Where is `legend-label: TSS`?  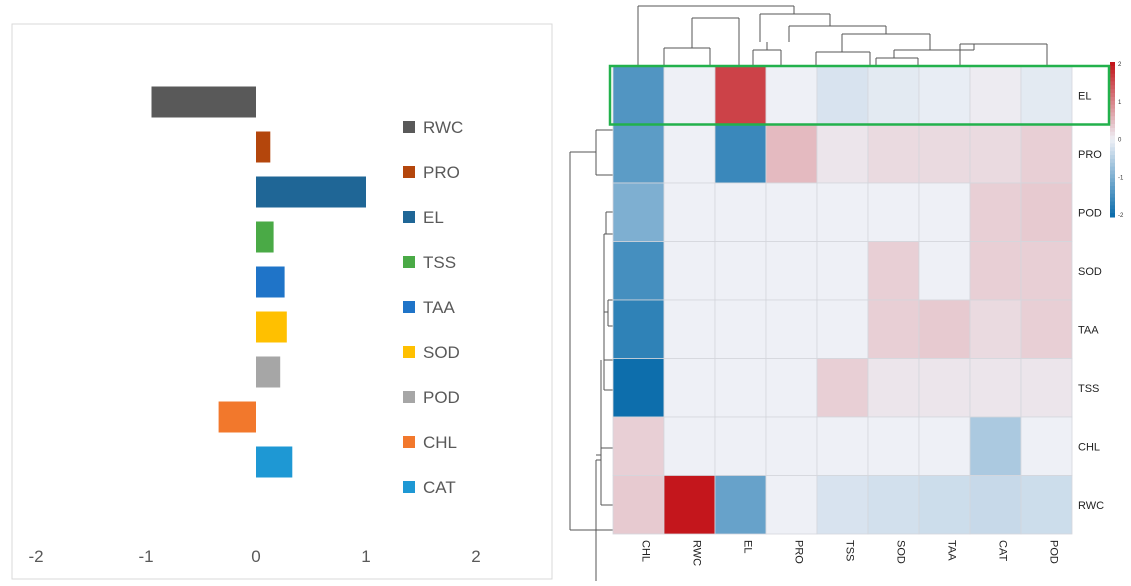 legend-label: TSS is located at coordinates (439, 262).